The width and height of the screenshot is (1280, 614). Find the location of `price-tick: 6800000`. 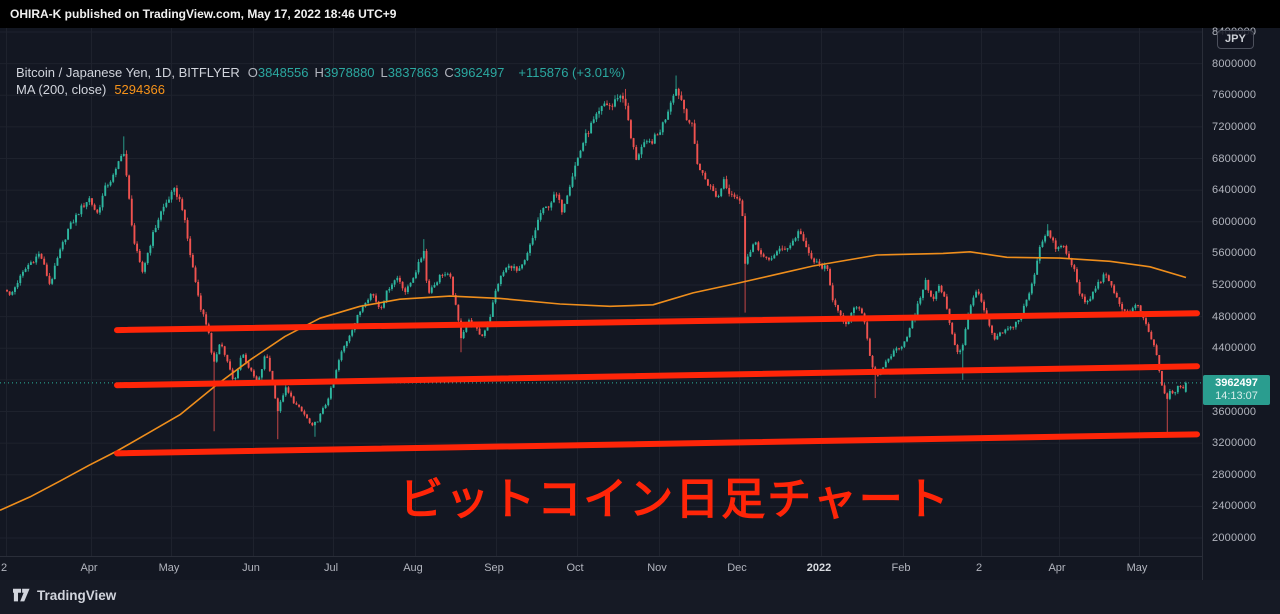

price-tick: 6800000 is located at coordinates (1234, 158).